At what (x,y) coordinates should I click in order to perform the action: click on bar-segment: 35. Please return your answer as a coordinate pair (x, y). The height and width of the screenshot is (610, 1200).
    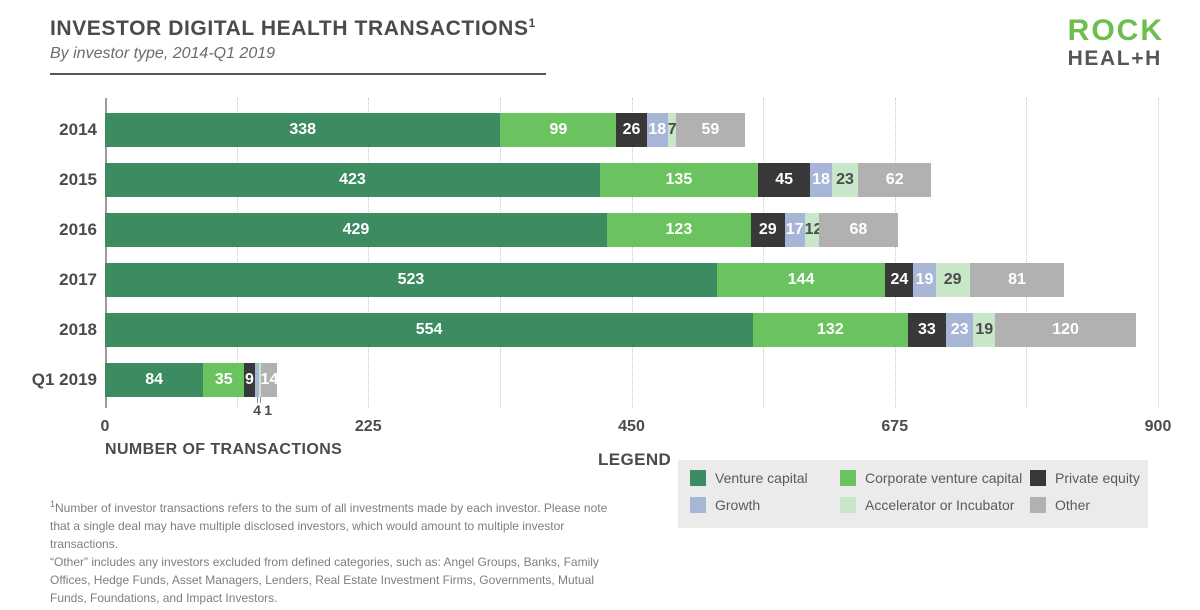
    Looking at the image, I should click on (224, 380).